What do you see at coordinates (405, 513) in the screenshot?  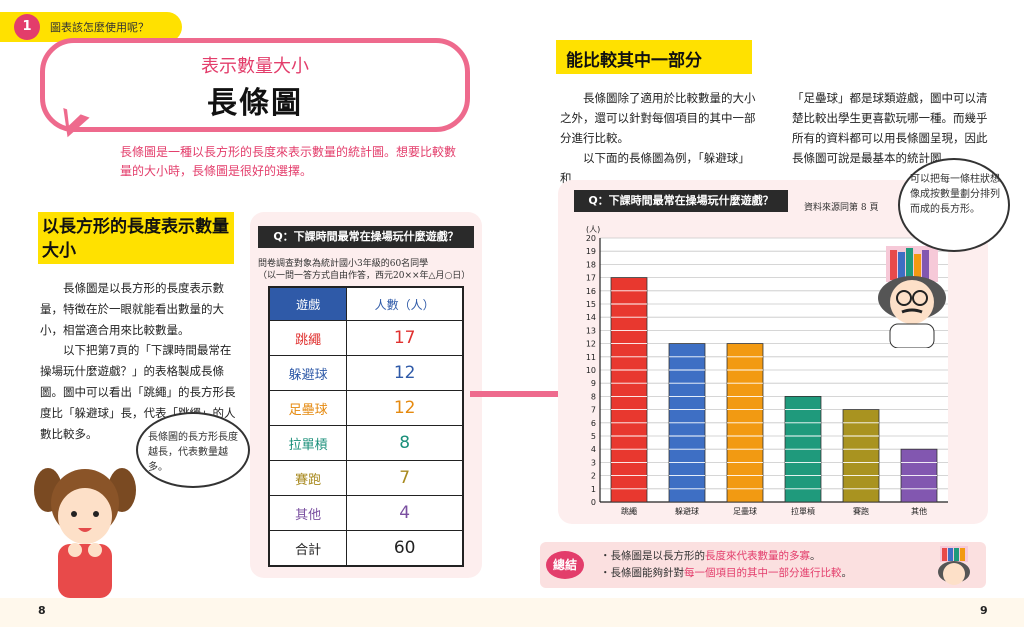 I see `game-count: 4` at bounding box center [405, 513].